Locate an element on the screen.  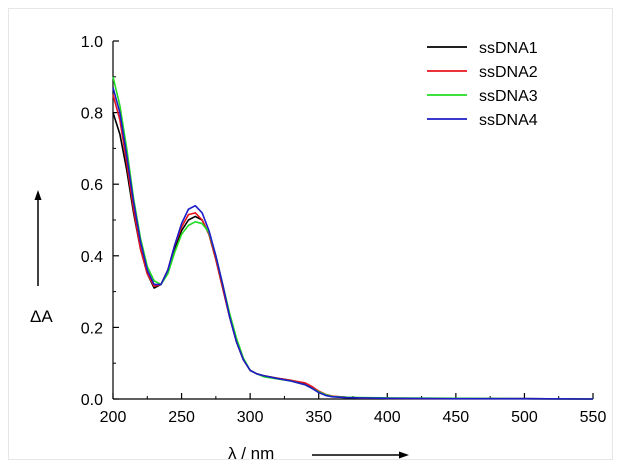
x-tick-label: 400 is located at coordinates (387, 417).